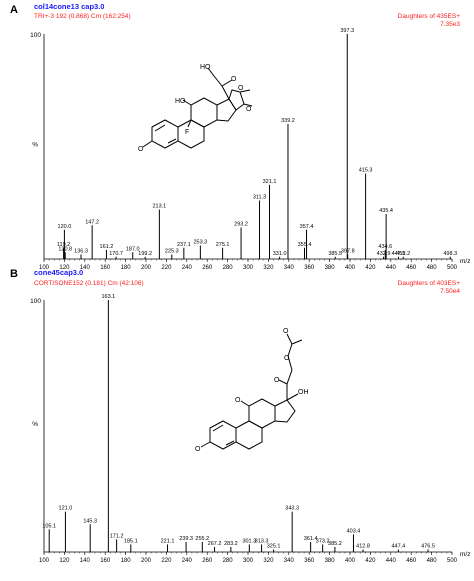 Image resolution: width=474 pixels, height=581 pixels. I want to click on panel-b-x-tick-label: 420, so click(370, 561).